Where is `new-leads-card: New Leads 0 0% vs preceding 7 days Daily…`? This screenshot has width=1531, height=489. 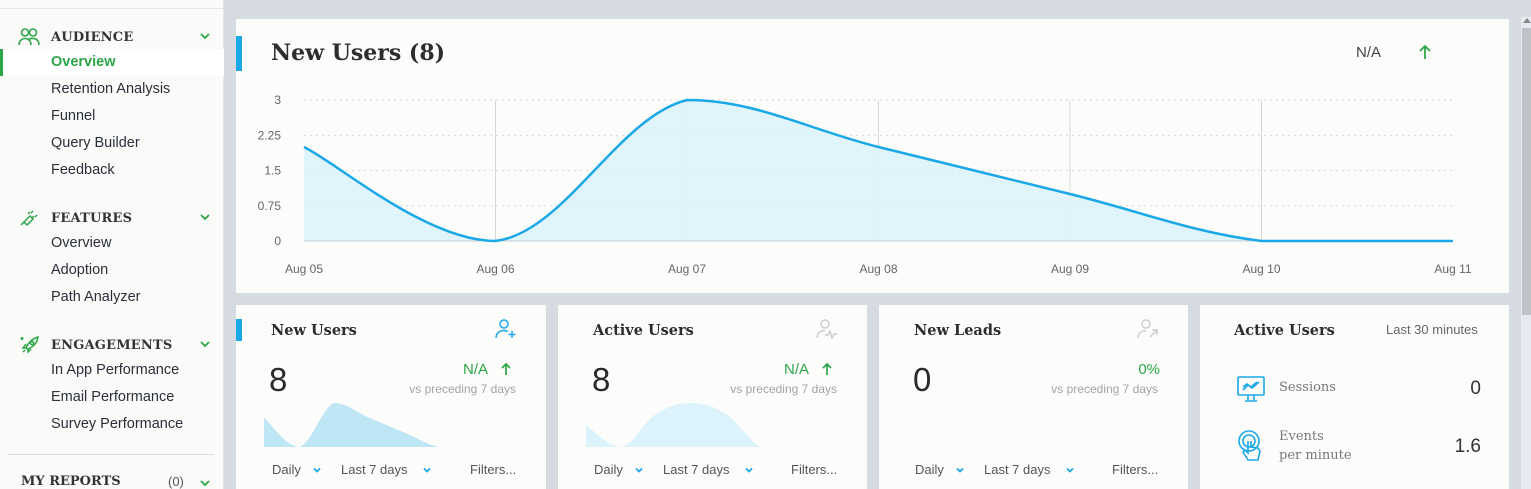 new-leads-card: New Leads 0 0% vs preceding 7 days Daily… is located at coordinates (1033, 397).